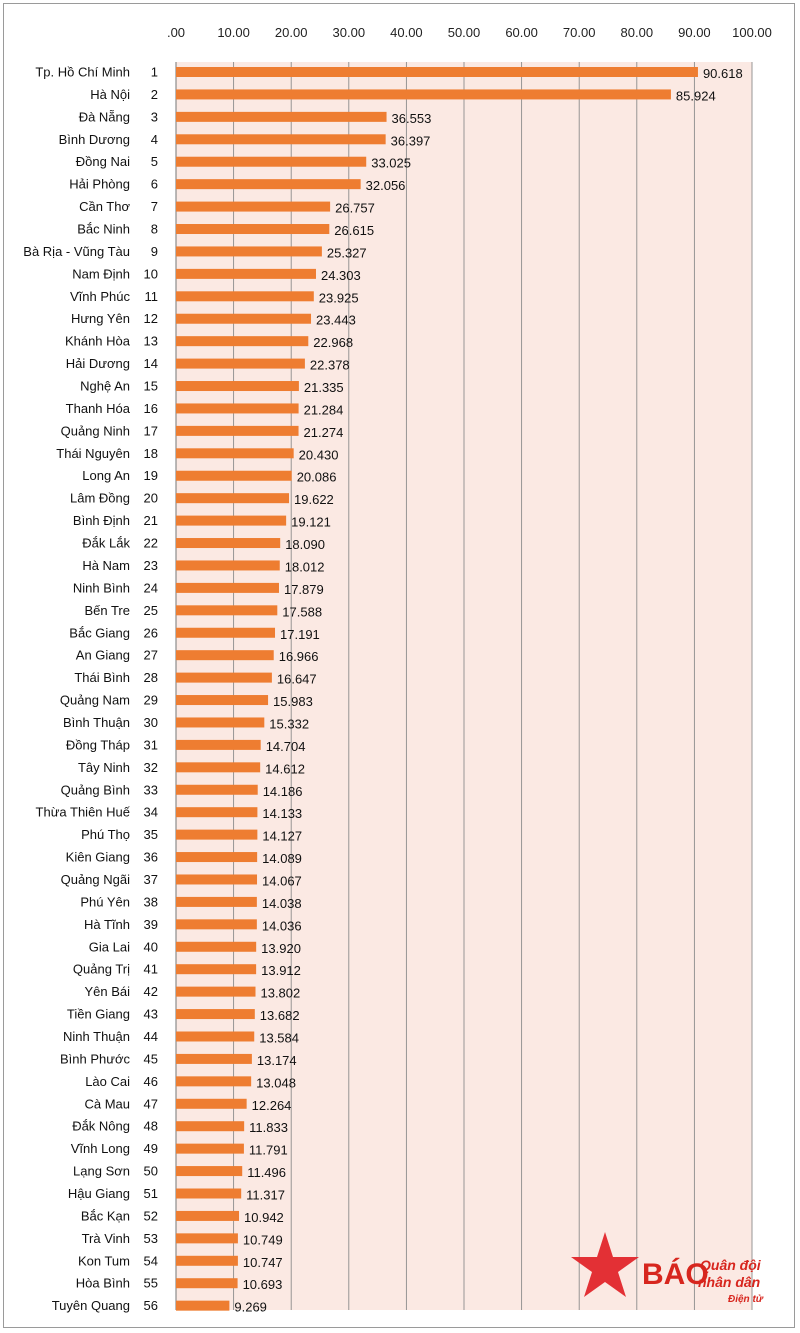 This screenshot has height=1333, width=800. Describe the element at coordinates (391, 163) in the screenshot. I see `data-label: 33.025` at that location.